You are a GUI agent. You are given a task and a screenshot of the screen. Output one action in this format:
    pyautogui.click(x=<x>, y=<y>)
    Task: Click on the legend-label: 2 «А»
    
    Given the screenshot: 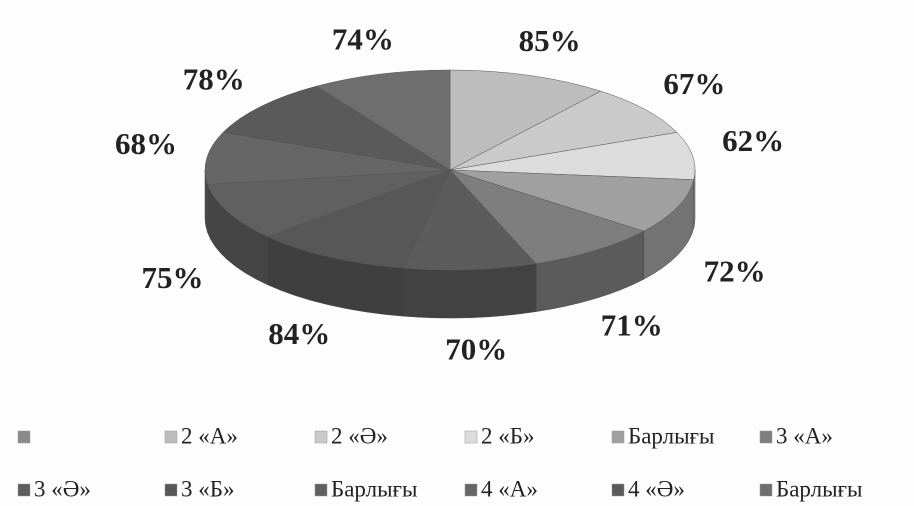 What is the action you would take?
    pyautogui.click(x=209, y=435)
    